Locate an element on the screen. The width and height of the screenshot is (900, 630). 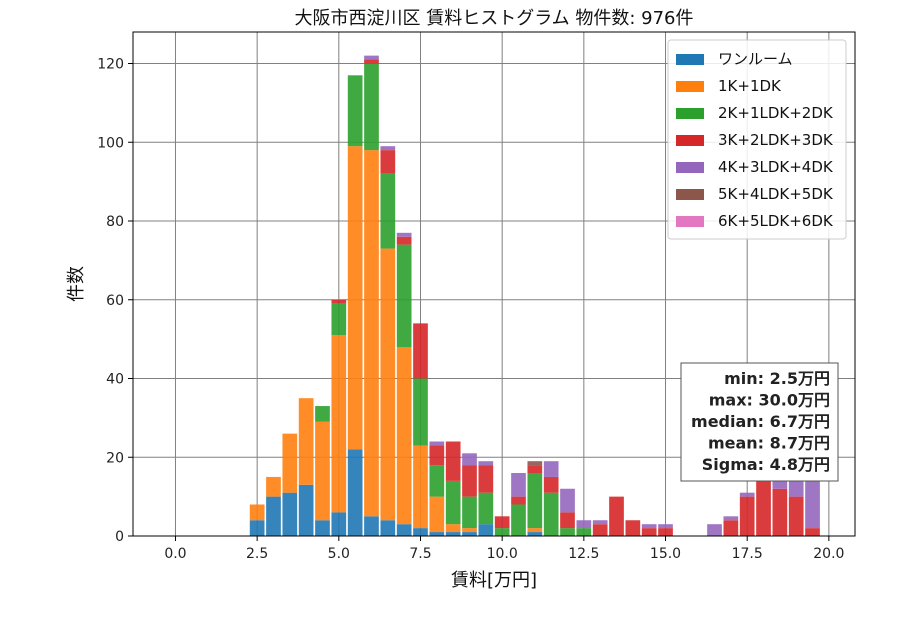
legend-entry-label: 5K+4LDK+5DK is located at coordinates (776, 194).